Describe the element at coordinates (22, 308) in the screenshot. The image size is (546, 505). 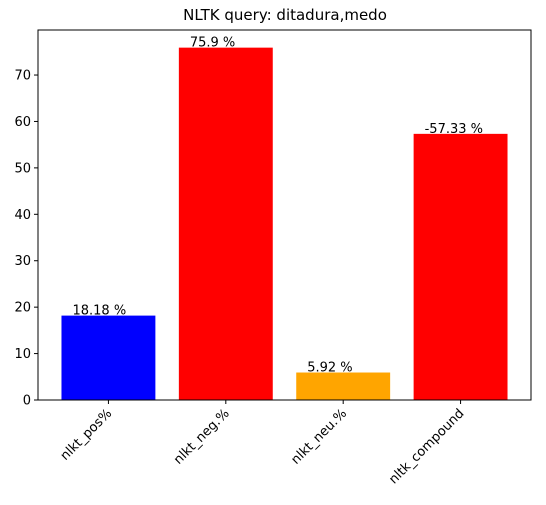
I see `y-tick-label-2: 20` at that location.